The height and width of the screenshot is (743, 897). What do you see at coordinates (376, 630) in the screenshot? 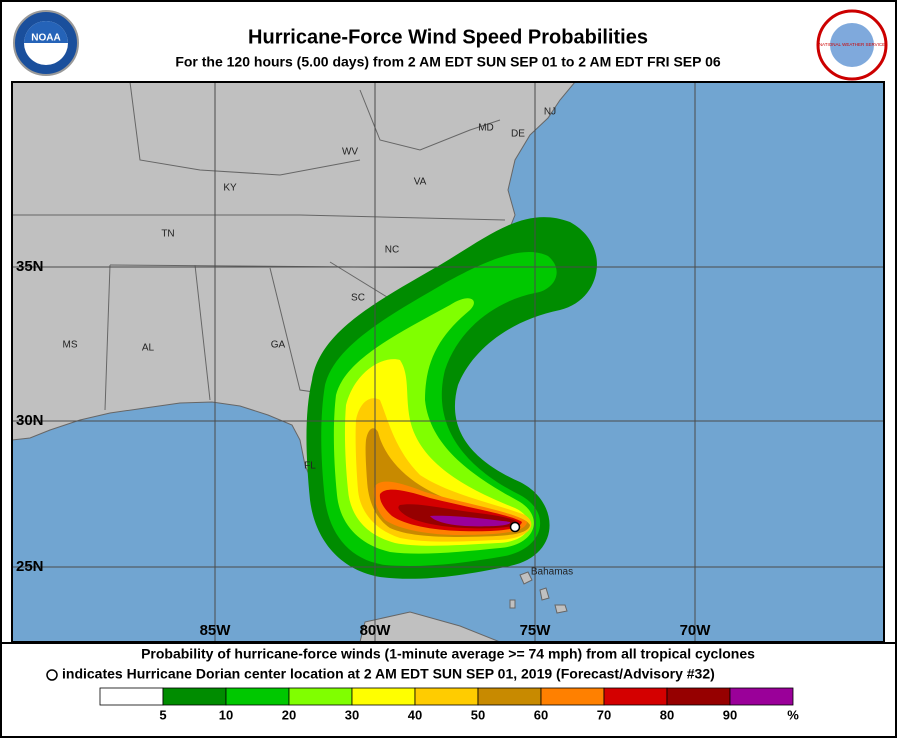
I see `longitude-label: 80W` at bounding box center [376, 630].